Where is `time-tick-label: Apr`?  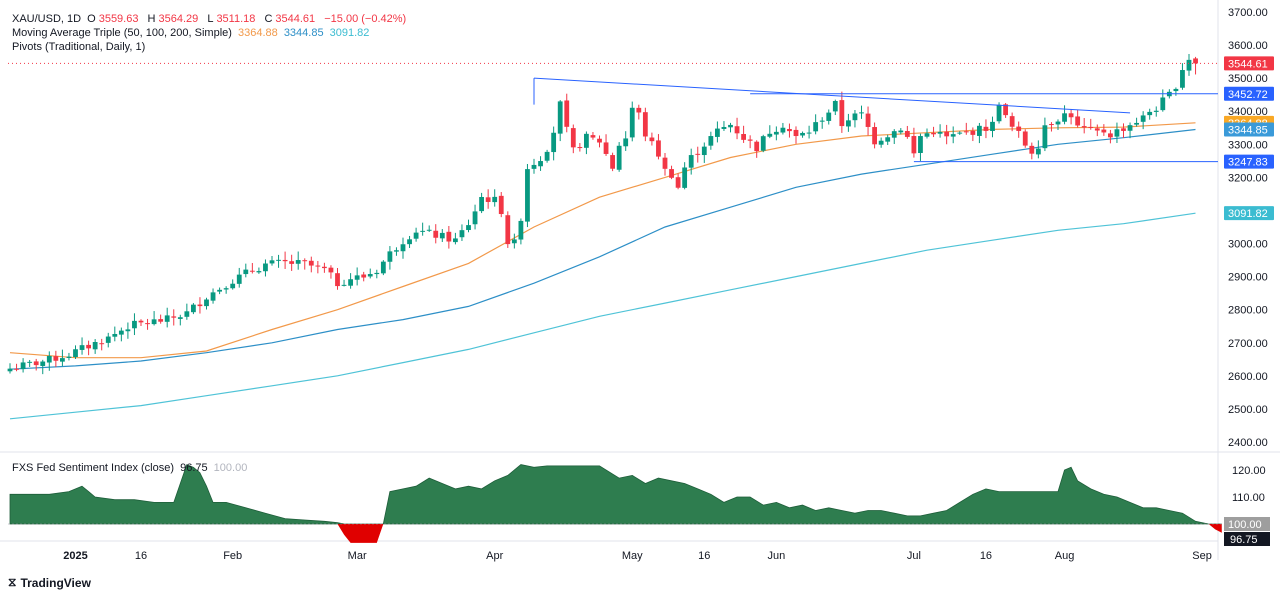
time-tick-label: Apr is located at coordinates (494, 556).